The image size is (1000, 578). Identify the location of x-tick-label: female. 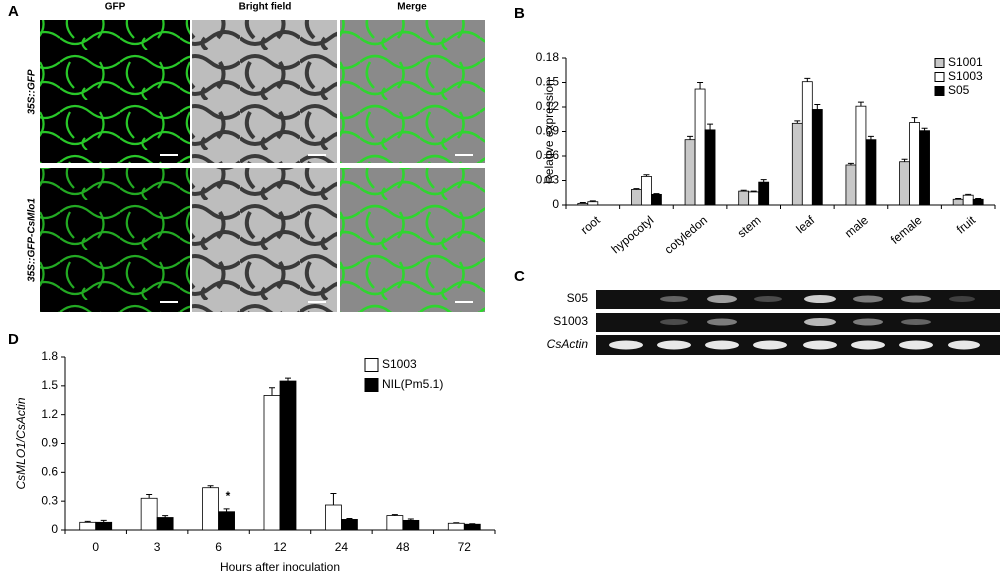
(906, 230).